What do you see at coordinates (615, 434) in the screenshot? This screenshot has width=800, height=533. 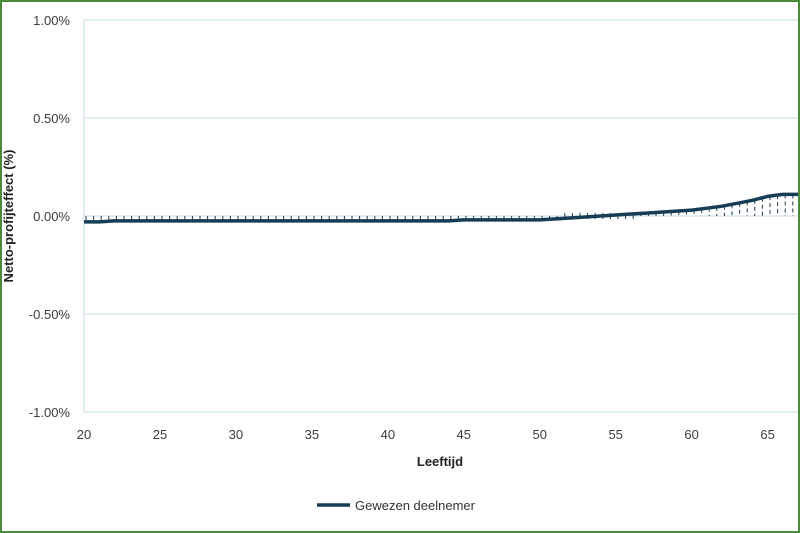 I see `x-tick-label: 55` at bounding box center [615, 434].